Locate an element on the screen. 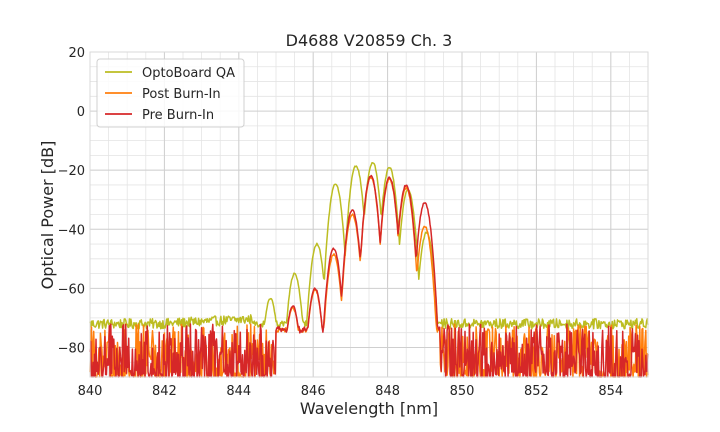 This screenshot has height=432, width=720. x-axis-title: Wavelength [nm] is located at coordinates (369, 408).